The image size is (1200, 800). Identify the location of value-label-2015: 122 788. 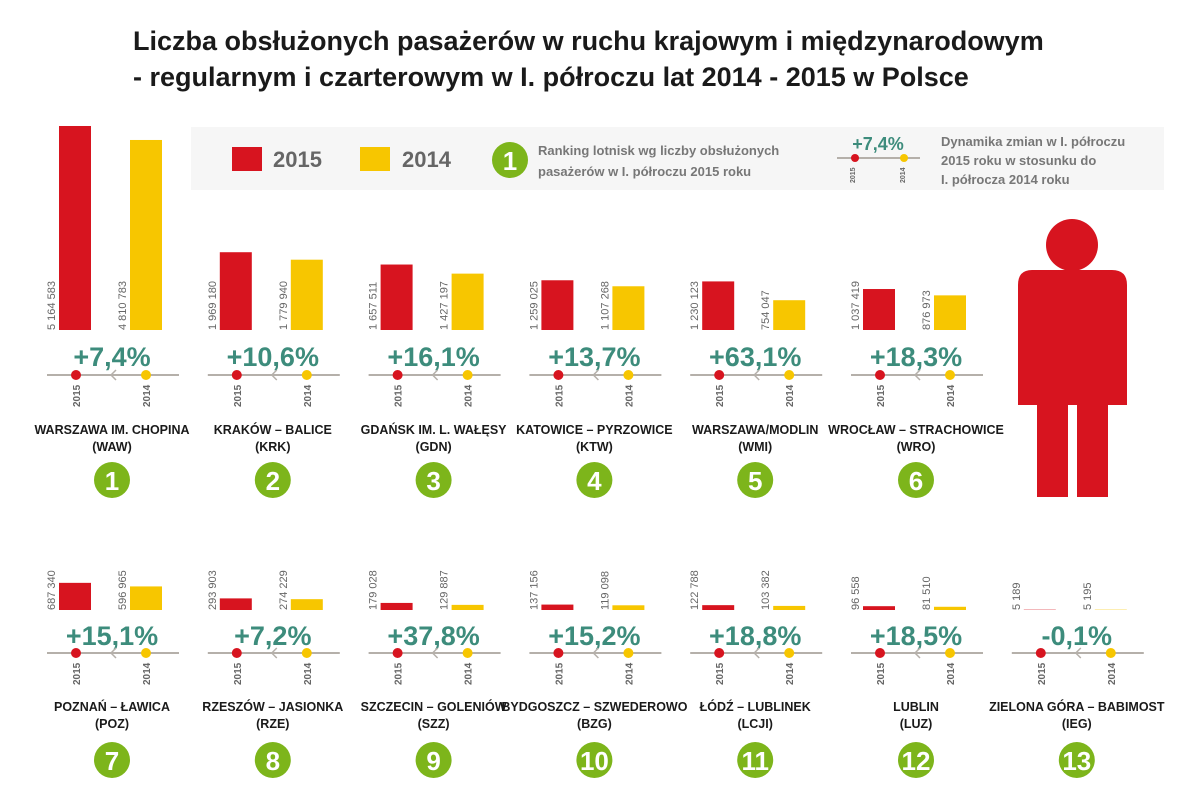
(695, 590).